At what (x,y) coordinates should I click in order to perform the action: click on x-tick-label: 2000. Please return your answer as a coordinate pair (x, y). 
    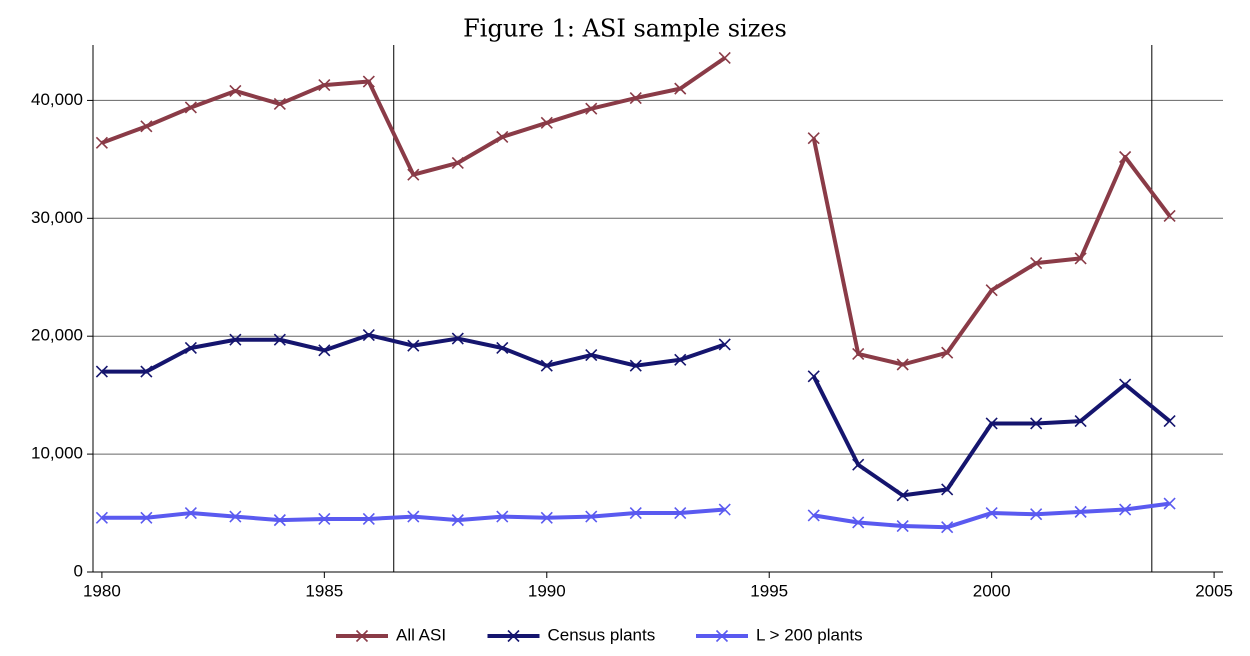
    Looking at the image, I should click on (992, 590).